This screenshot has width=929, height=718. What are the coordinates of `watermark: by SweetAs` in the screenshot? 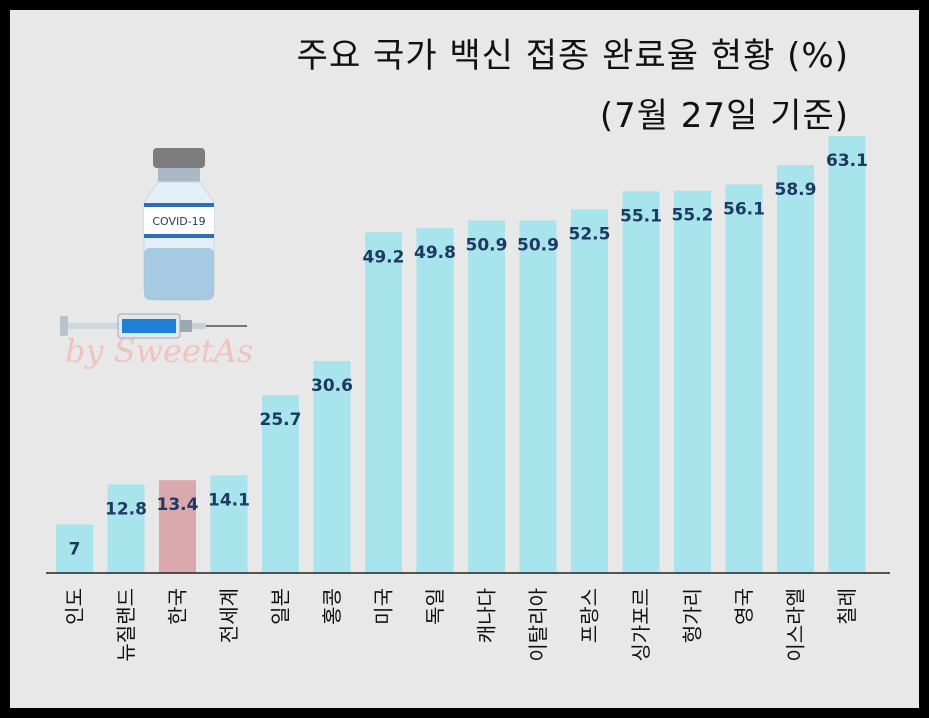 It's located at (159, 351).